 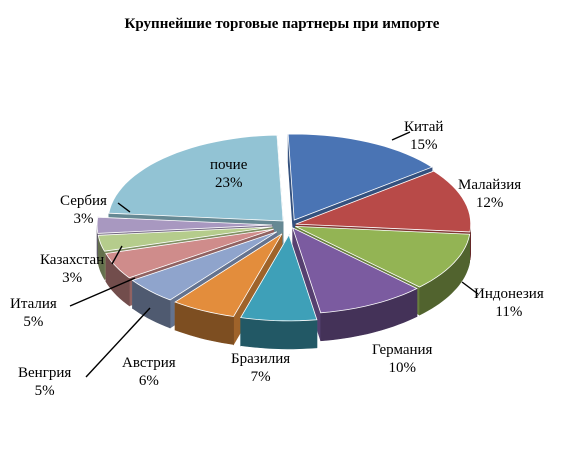 What do you see at coordinates (260, 368) in the screenshot?
I see `slice-label: Бразилия 7%` at bounding box center [260, 368].